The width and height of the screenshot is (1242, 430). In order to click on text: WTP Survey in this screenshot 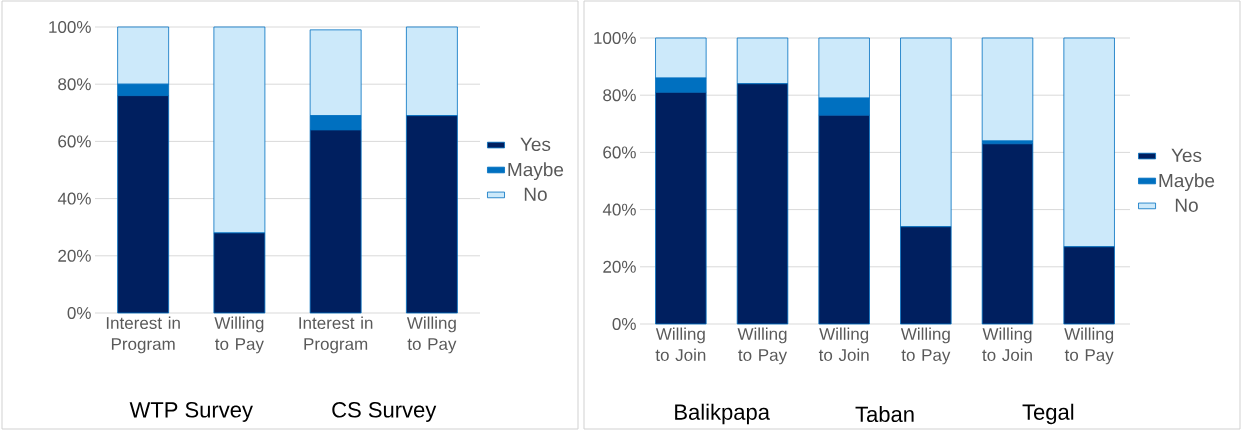, I will do `click(191, 412)`.